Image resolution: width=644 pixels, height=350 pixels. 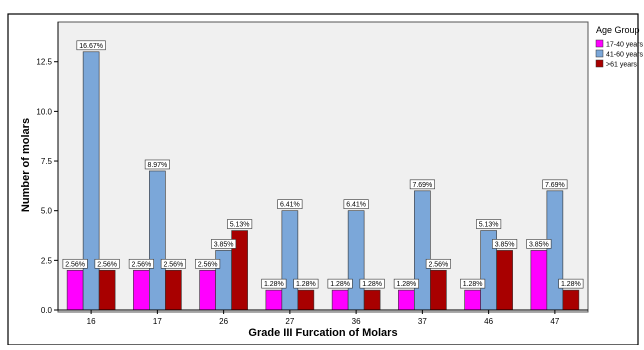 What do you see at coordinates (47, 260) in the screenshot?
I see `y-tick-label: 2.5` at bounding box center [47, 260].